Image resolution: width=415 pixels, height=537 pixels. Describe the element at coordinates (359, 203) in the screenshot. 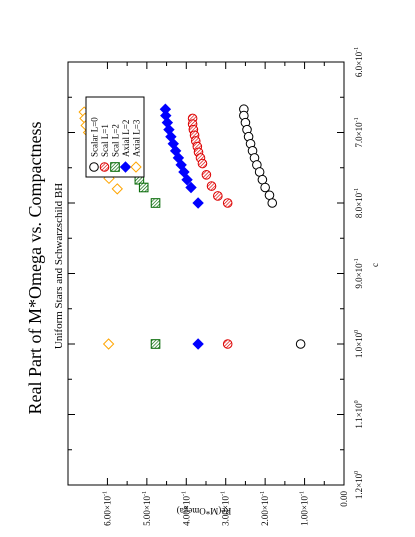

I see `x-tick-label: 8.0×10-1` at that location.